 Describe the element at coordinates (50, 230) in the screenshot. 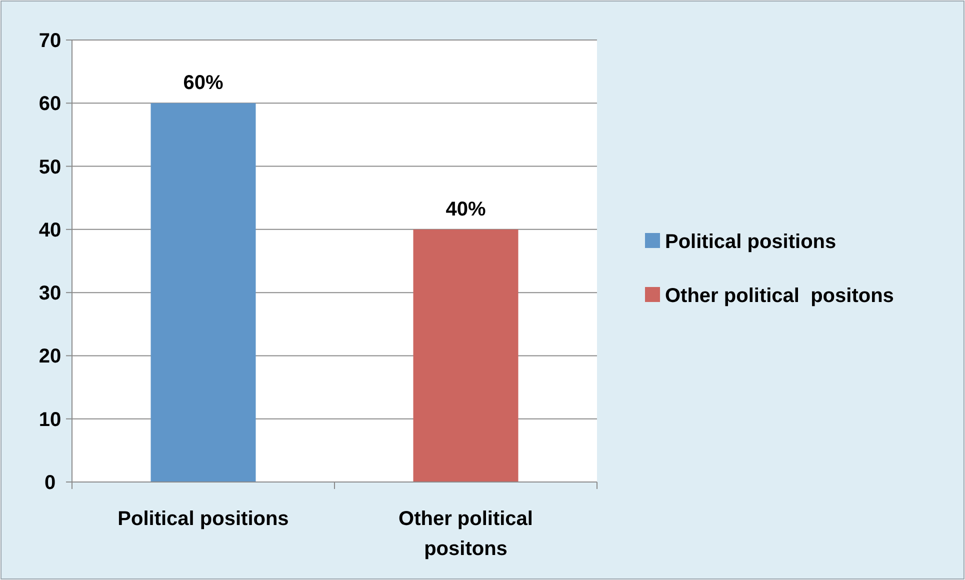

I see `y-tick-label: 40` at that location.